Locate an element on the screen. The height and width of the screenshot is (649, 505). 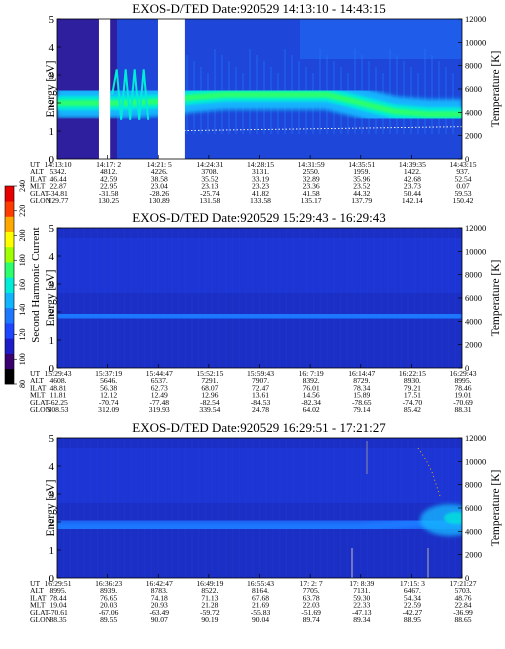
y-tick-label: 3 is located at coordinates (52, 76).